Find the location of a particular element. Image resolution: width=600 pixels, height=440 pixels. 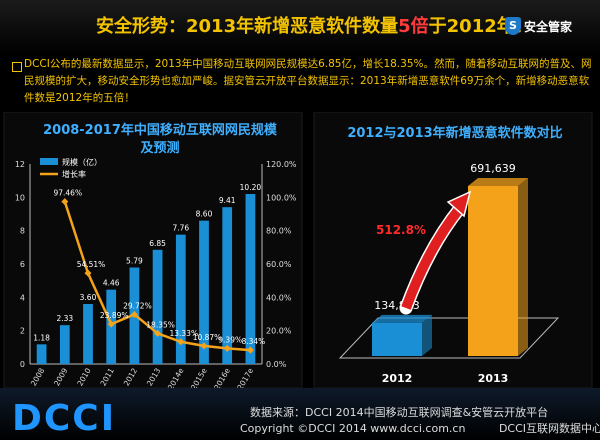

growth-label: 18.35% is located at coordinates (160, 324).